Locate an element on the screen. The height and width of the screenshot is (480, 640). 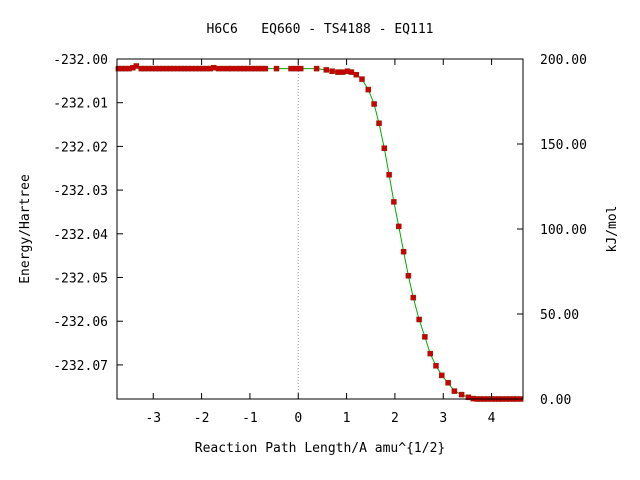
x-tick-label: 2 is located at coordinates (395, 418).